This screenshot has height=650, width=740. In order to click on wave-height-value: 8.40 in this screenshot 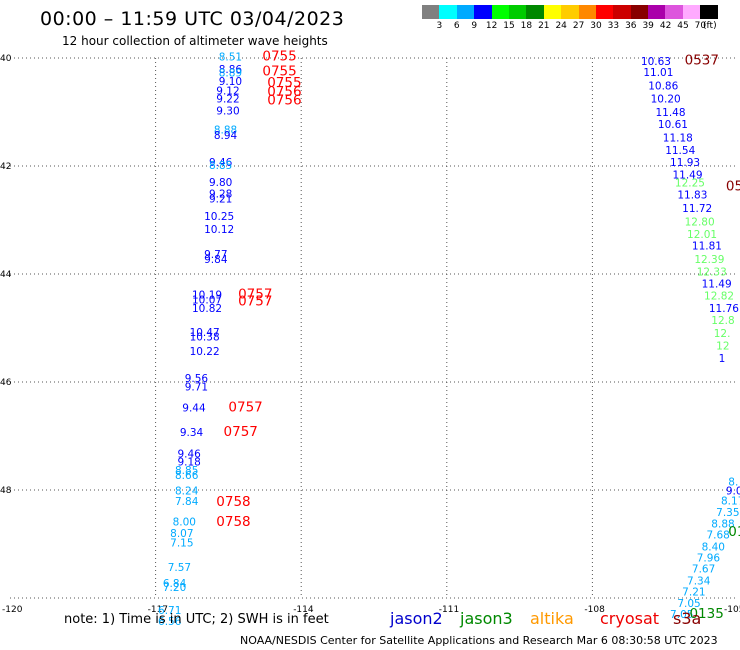, I will do `click(713, 547)`.